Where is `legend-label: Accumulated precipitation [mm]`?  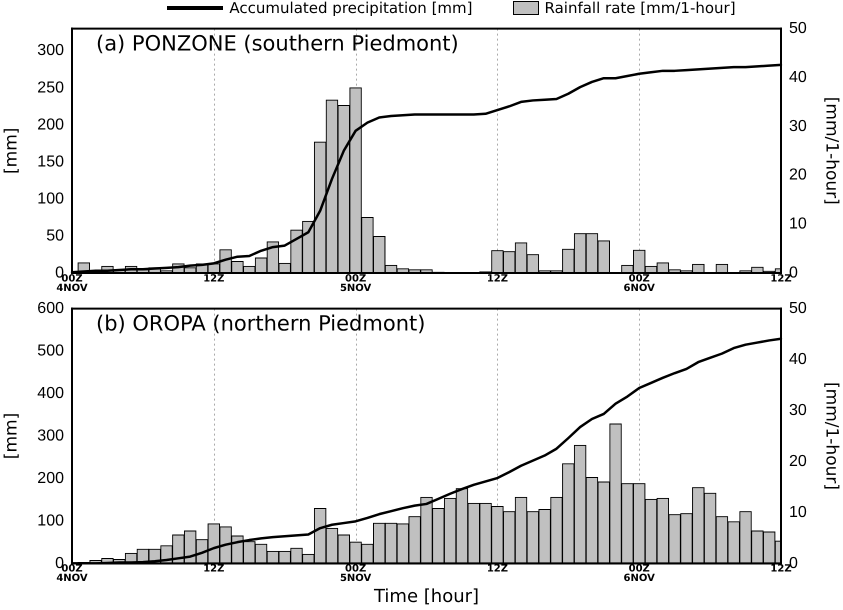 legend-label: Accumulated precipitation [mm] is located at coordinates (350, 8).